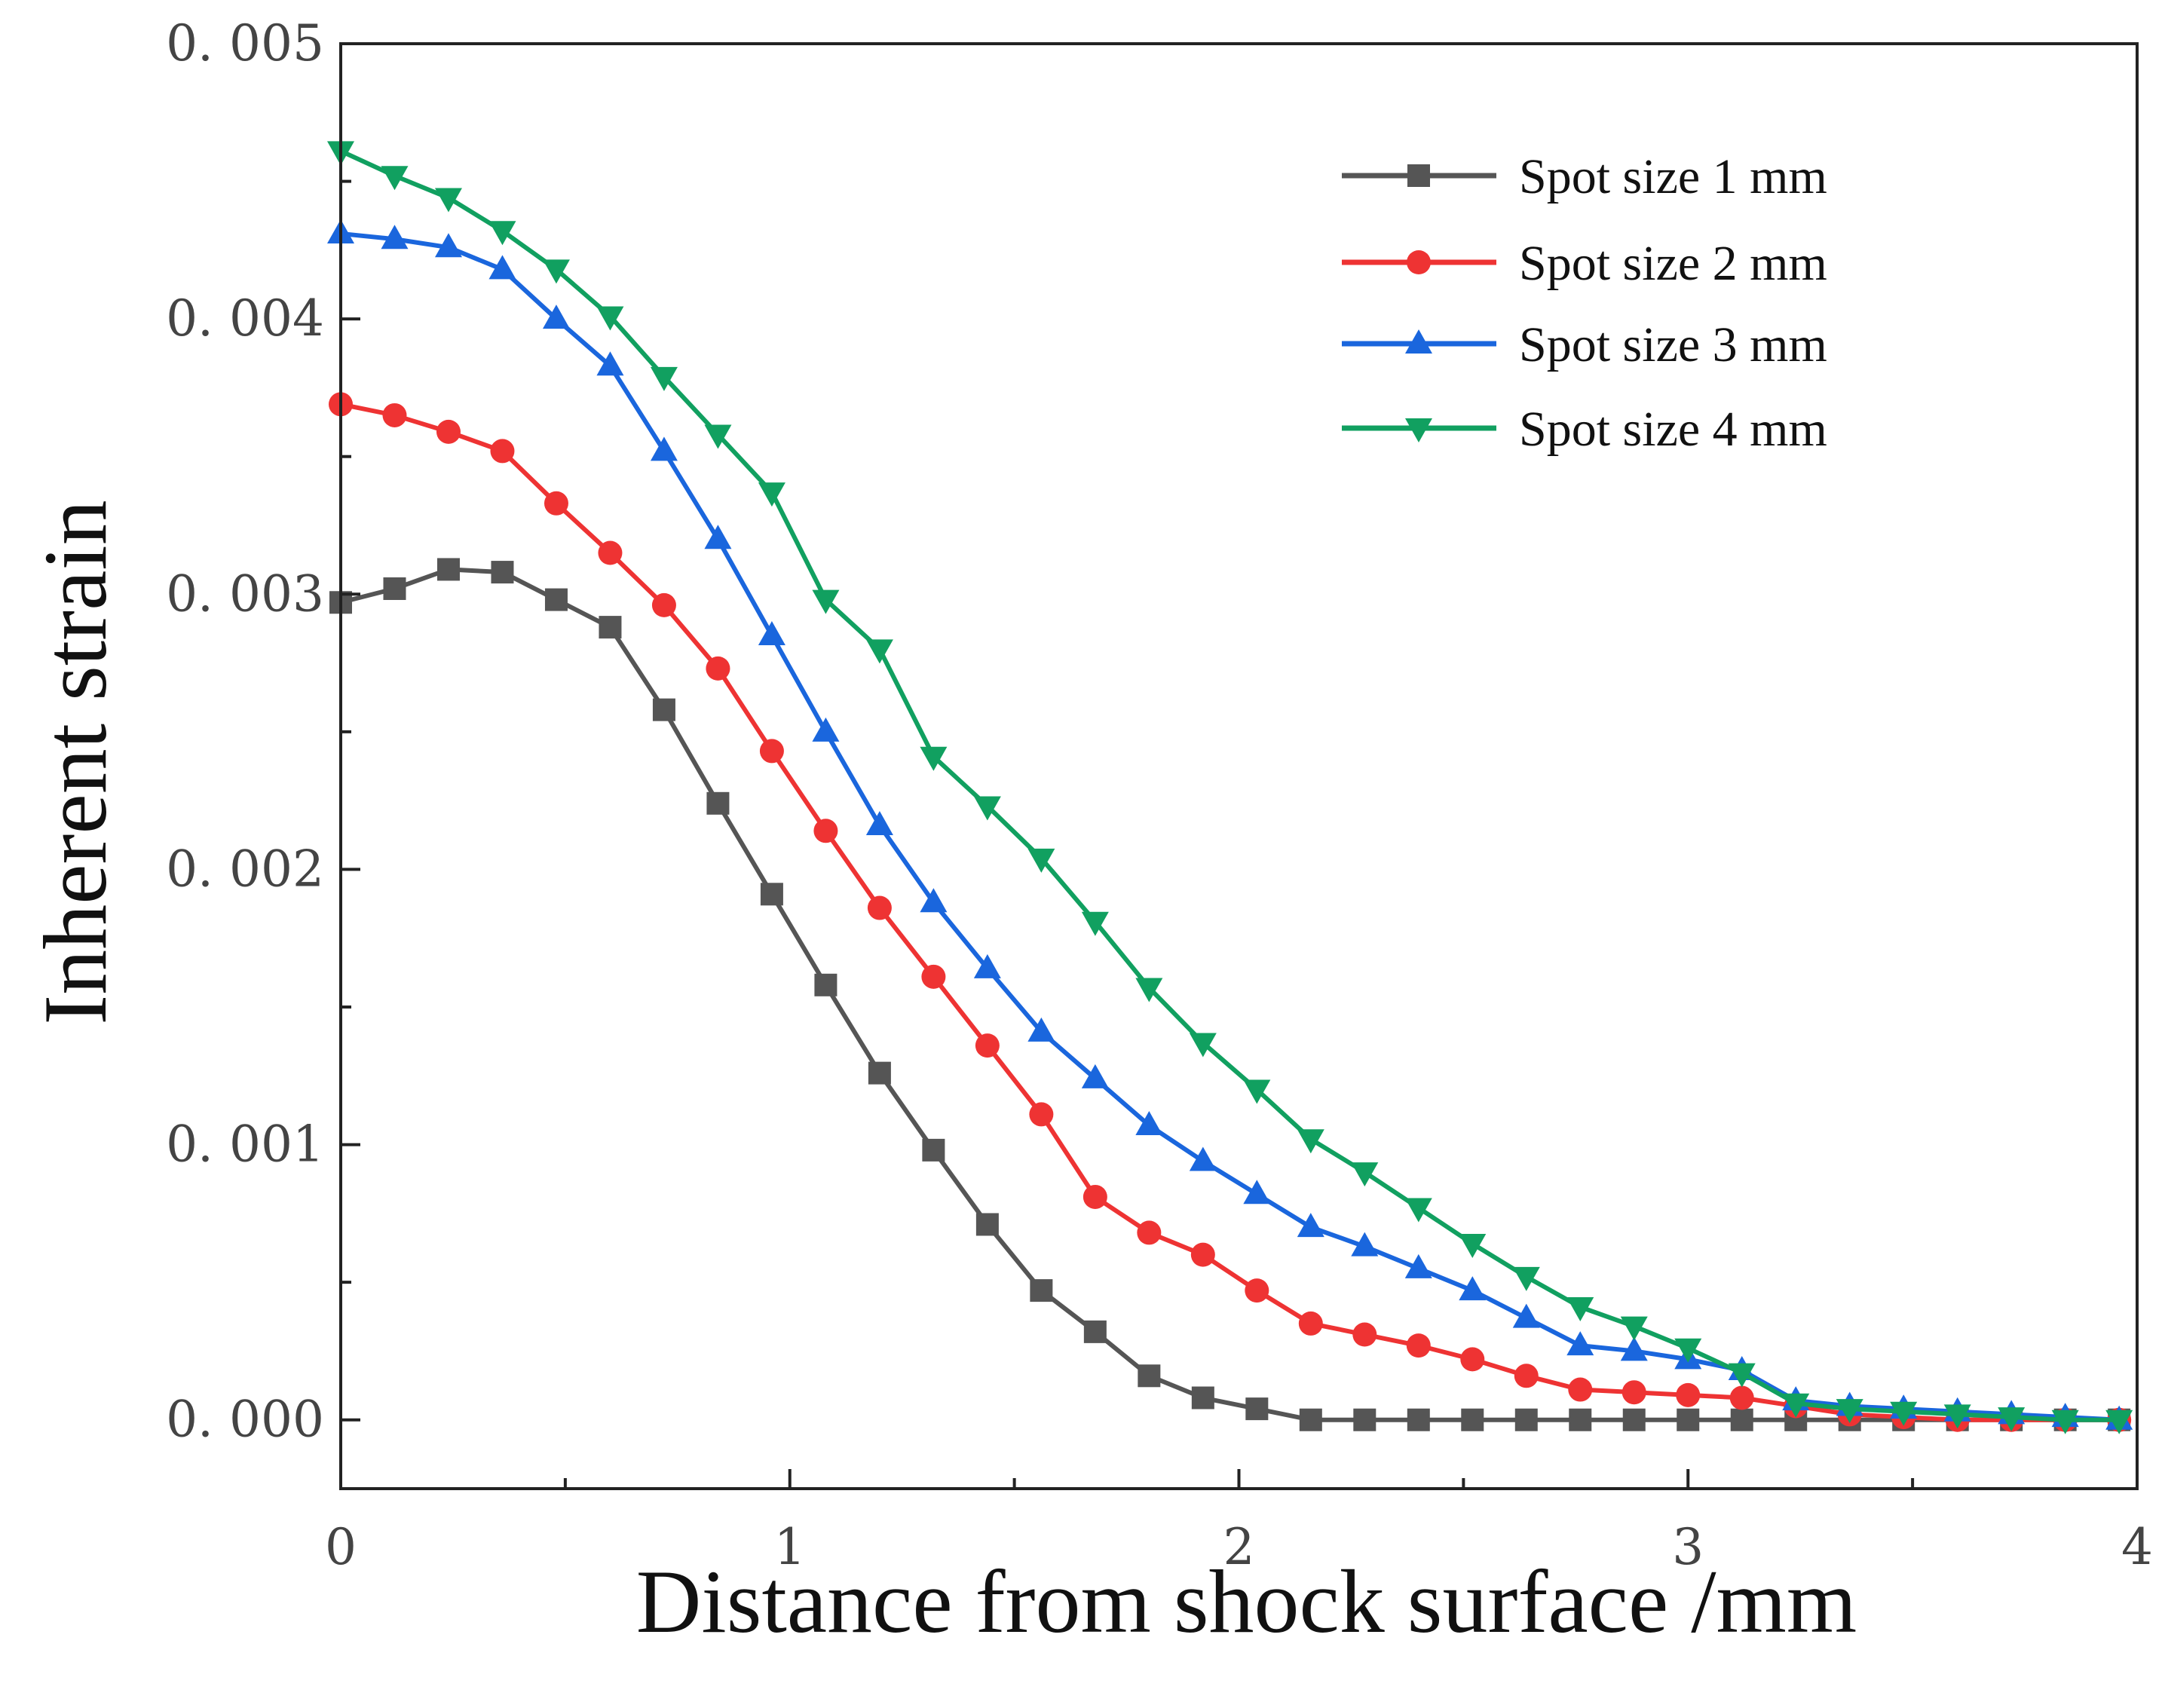 The image size is (2165, 1708). Describe the element at coordinates (245, 1145) in the screenshot. I see `y-tick-label: 0. 001` at that location.